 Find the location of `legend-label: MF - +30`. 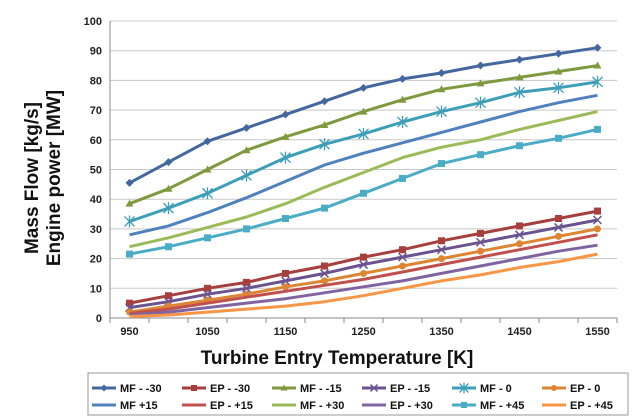

legend-label: MF - +30 is located at coordinates (322, 406).